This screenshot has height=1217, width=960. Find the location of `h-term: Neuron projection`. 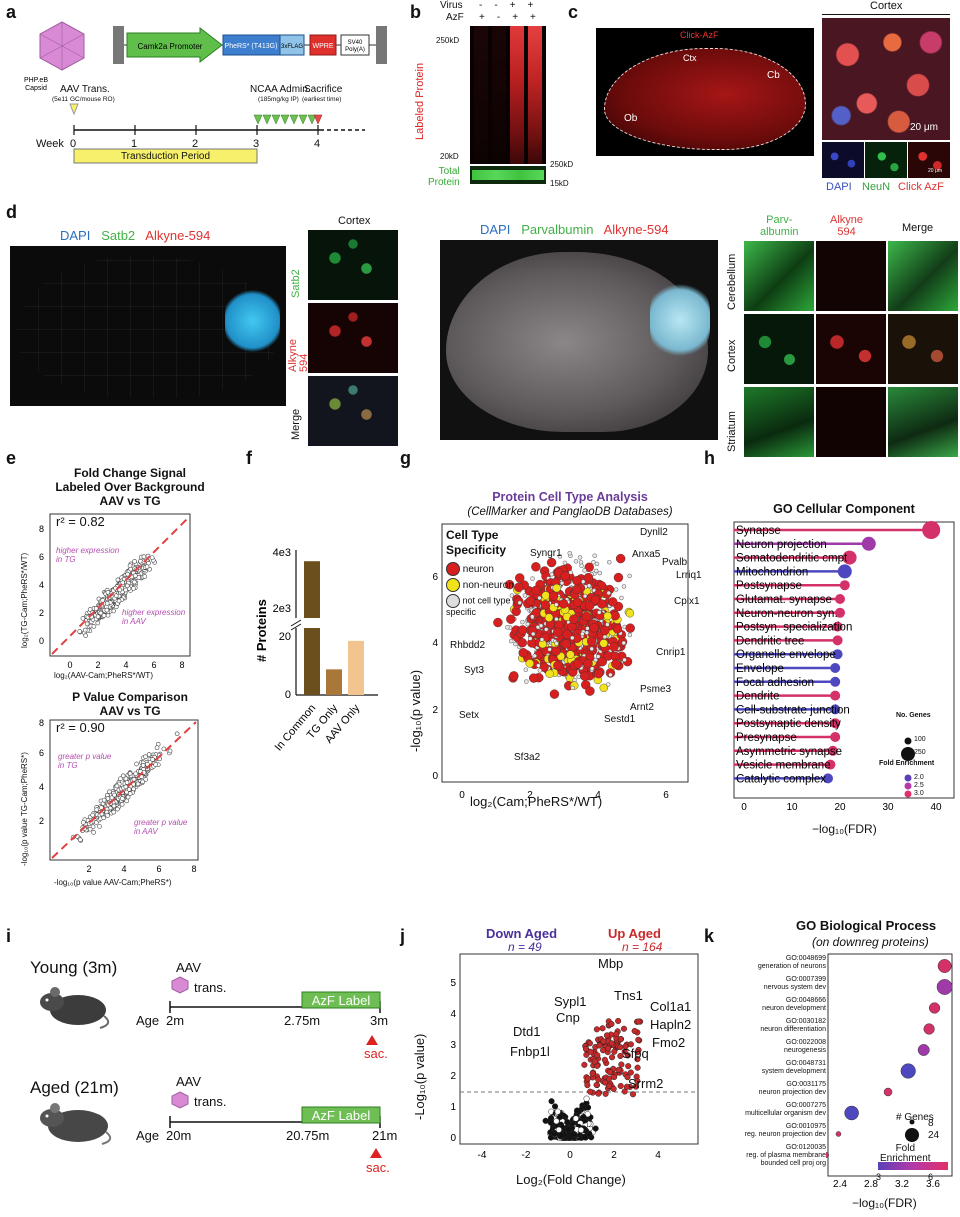

h-term: Neuron projection is located at coordinates (781, 545).